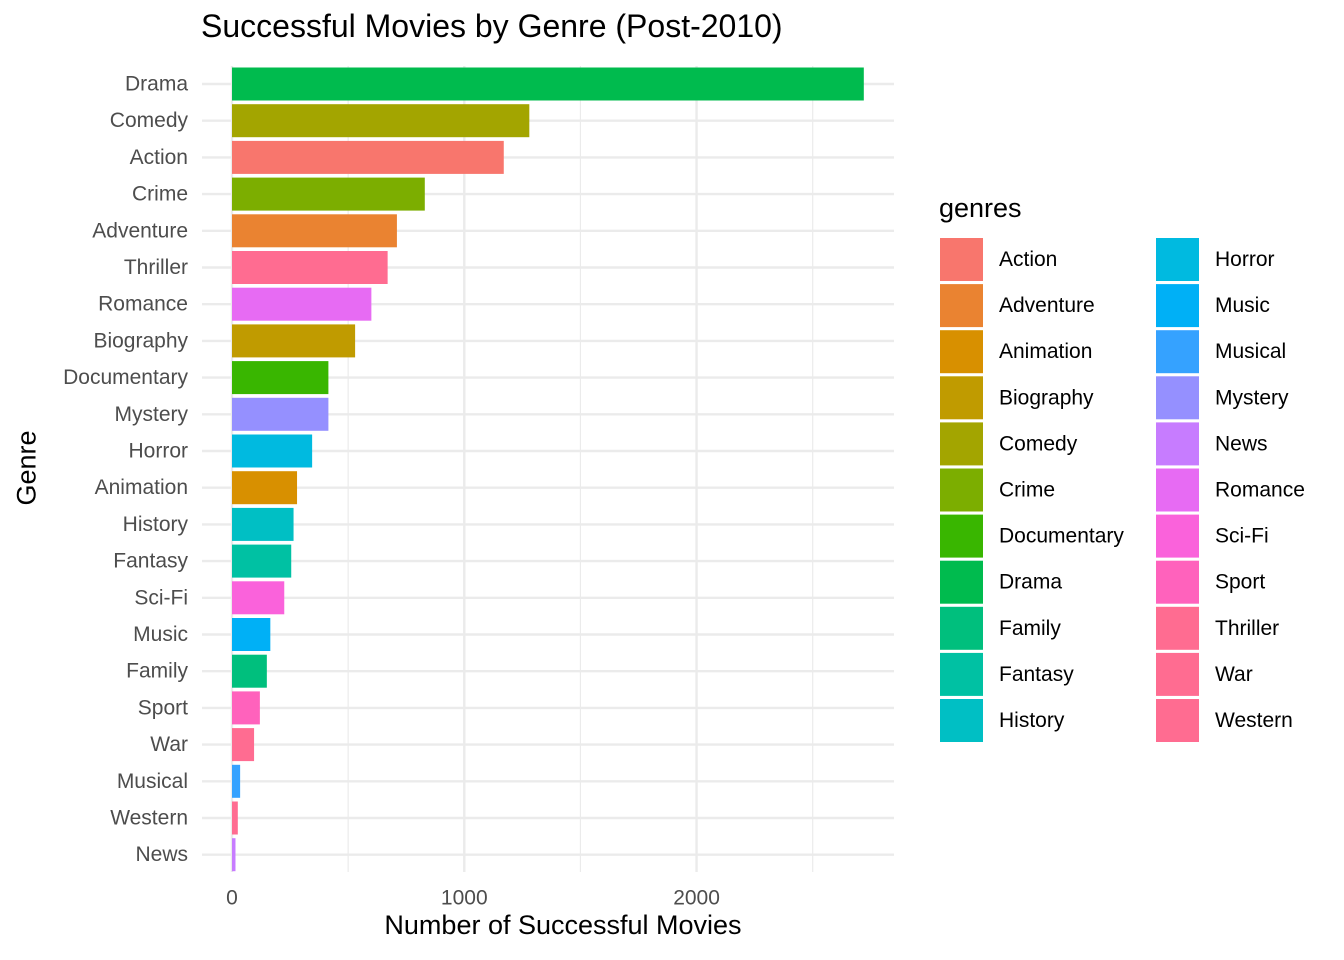  I want to click on y-tick-label: Family, so click(157, 671).